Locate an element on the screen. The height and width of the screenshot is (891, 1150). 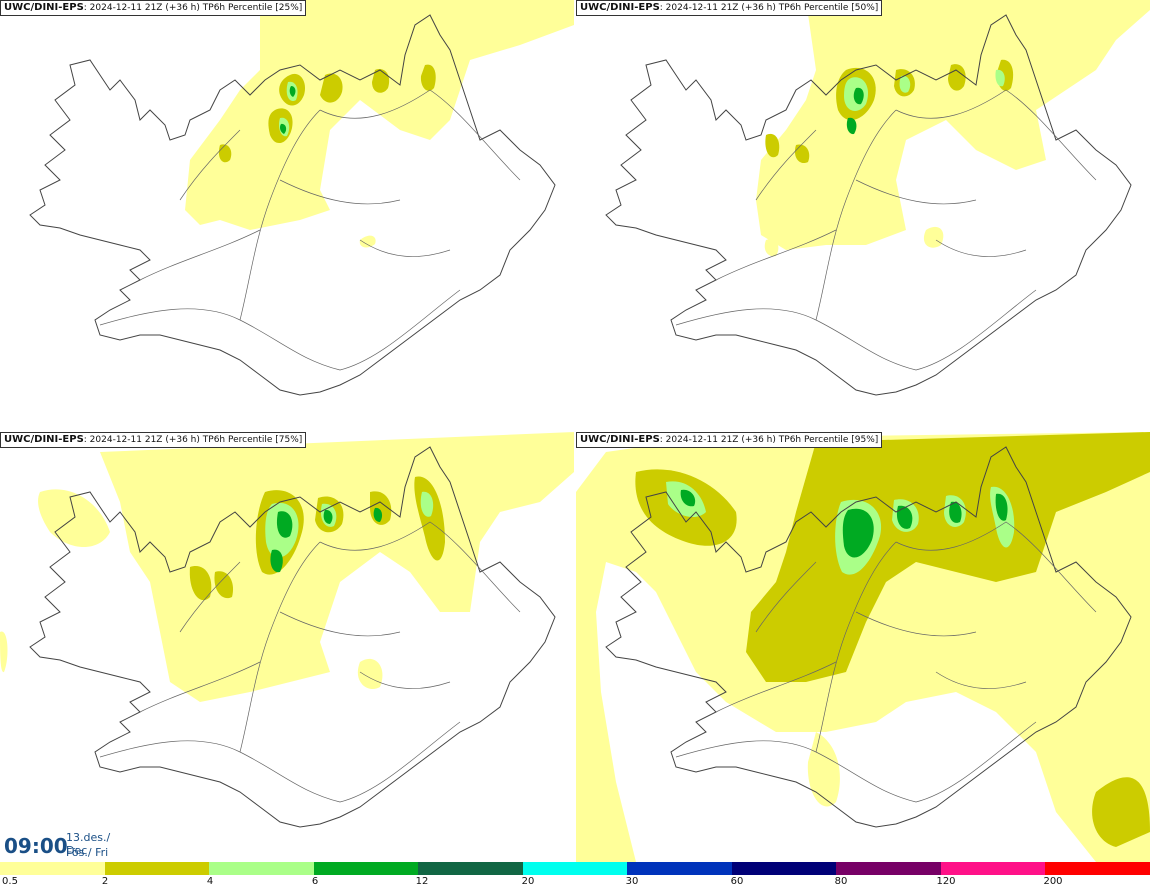
legend-label-9: 120 is located at coordinates (946, 881).